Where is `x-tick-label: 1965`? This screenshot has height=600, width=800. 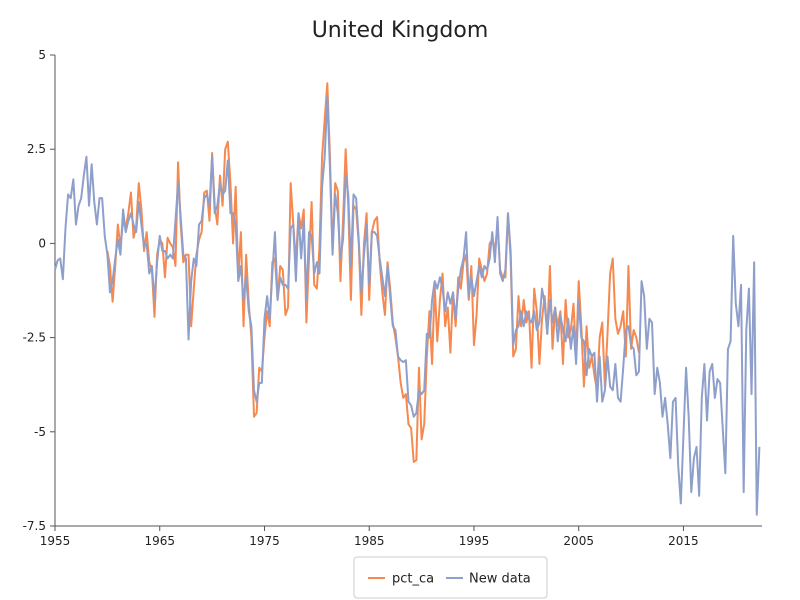 x-tick-label: 1965 is located at coordinates (159, 541).